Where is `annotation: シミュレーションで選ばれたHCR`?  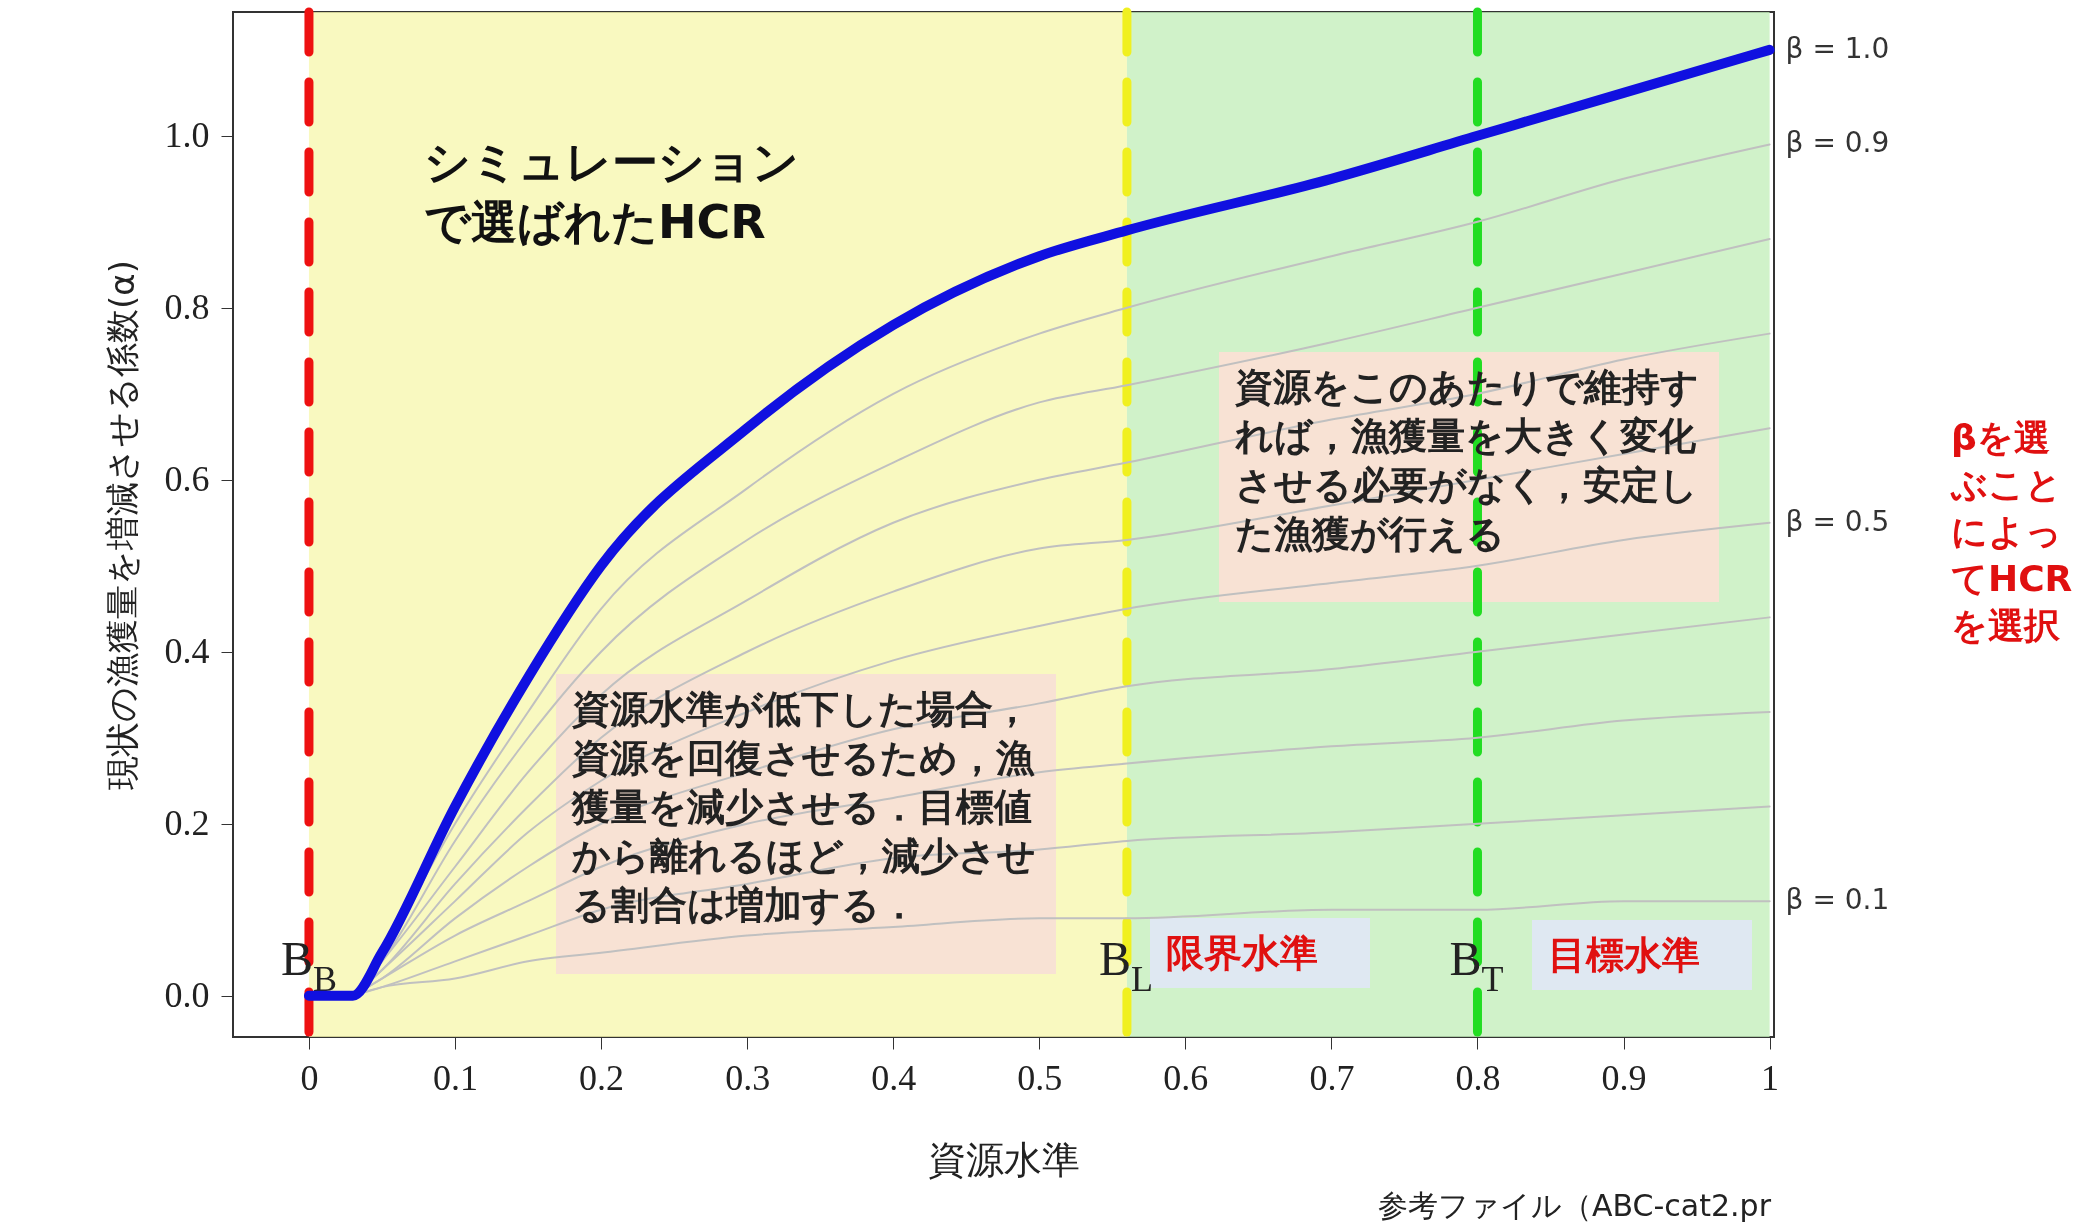
annotation: シミュレーションで選ばれたHCR is located at coordinates (611, 192).